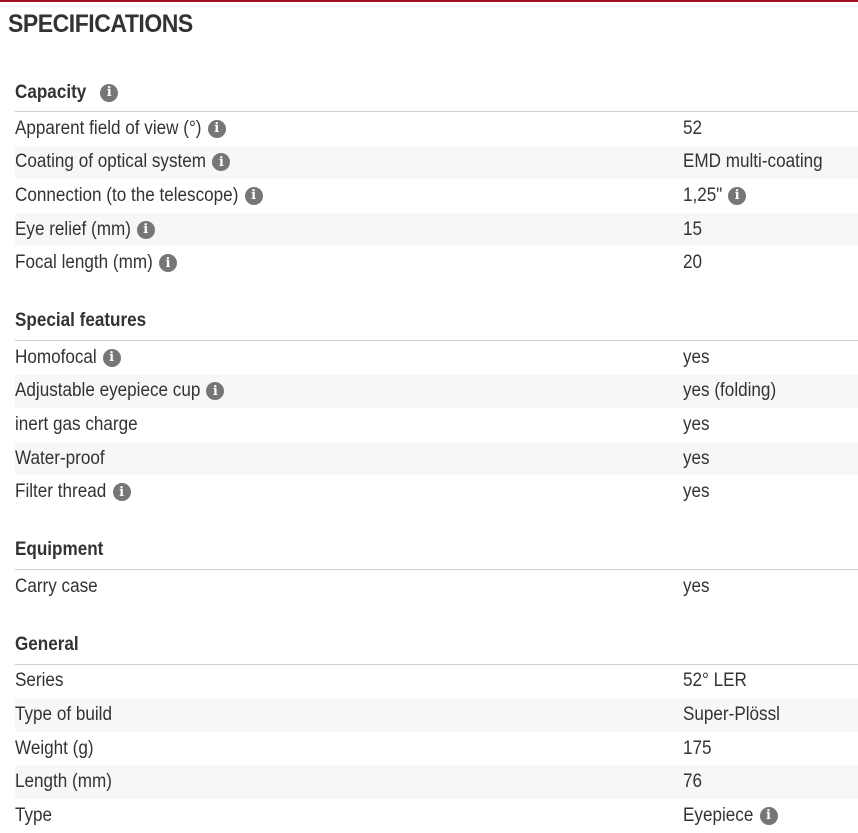 Image resolution: width=858 pixels, height=833 pixels. I want to click on spec-row: Apparent field of view (°) i 52, so click(436, 129).